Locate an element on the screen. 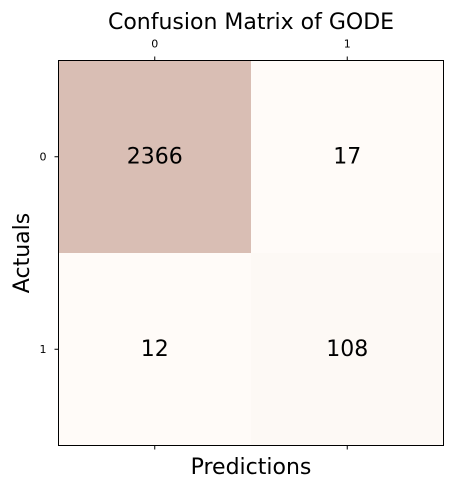 The width and height of the screenshot is (453, 490). cell-value-label-r1-c0: 12 is located at coordinates (155, 349).